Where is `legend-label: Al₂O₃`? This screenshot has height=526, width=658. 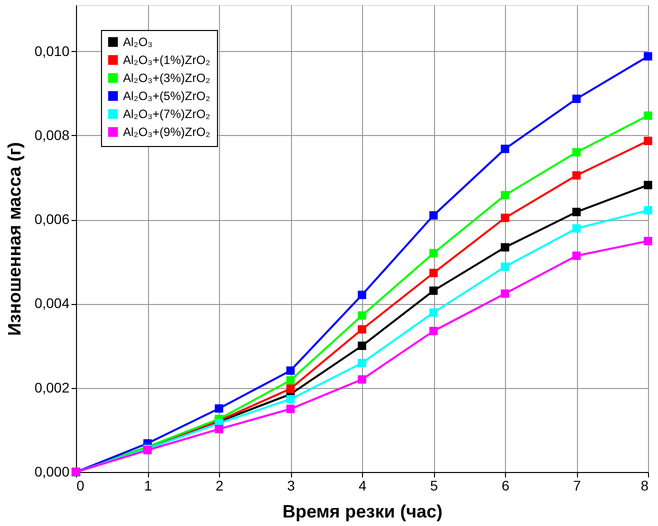 legend-label: Al₂O₃ is located at coordinates (138, 42).